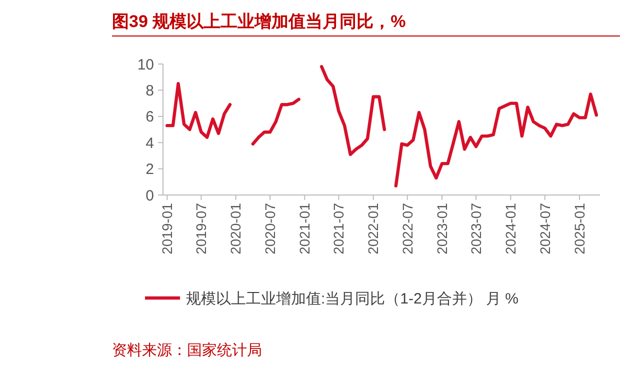 Image resolution: width=640 pixels, height=370 pixels. What do you see at coordinates (150, 143) in the screenshot?
I see `y-tick-label: 4` at bounding box center [150, 143].